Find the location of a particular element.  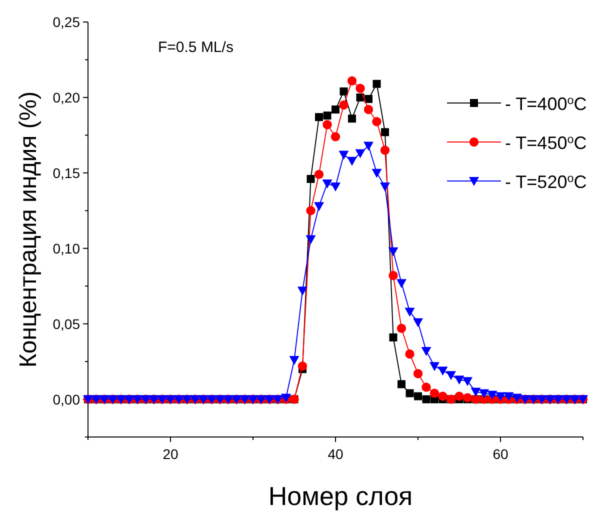

legend-label: - T=400$^{o}$C is located at coordinates (546, 104).